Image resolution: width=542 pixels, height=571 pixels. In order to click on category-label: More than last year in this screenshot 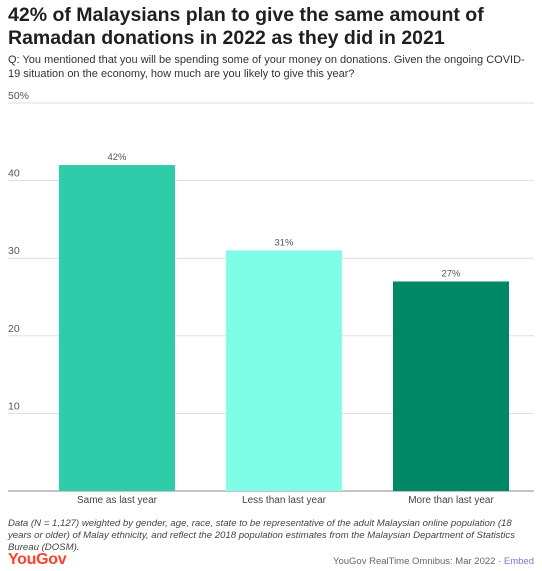, I will do `click(451, 500)`.